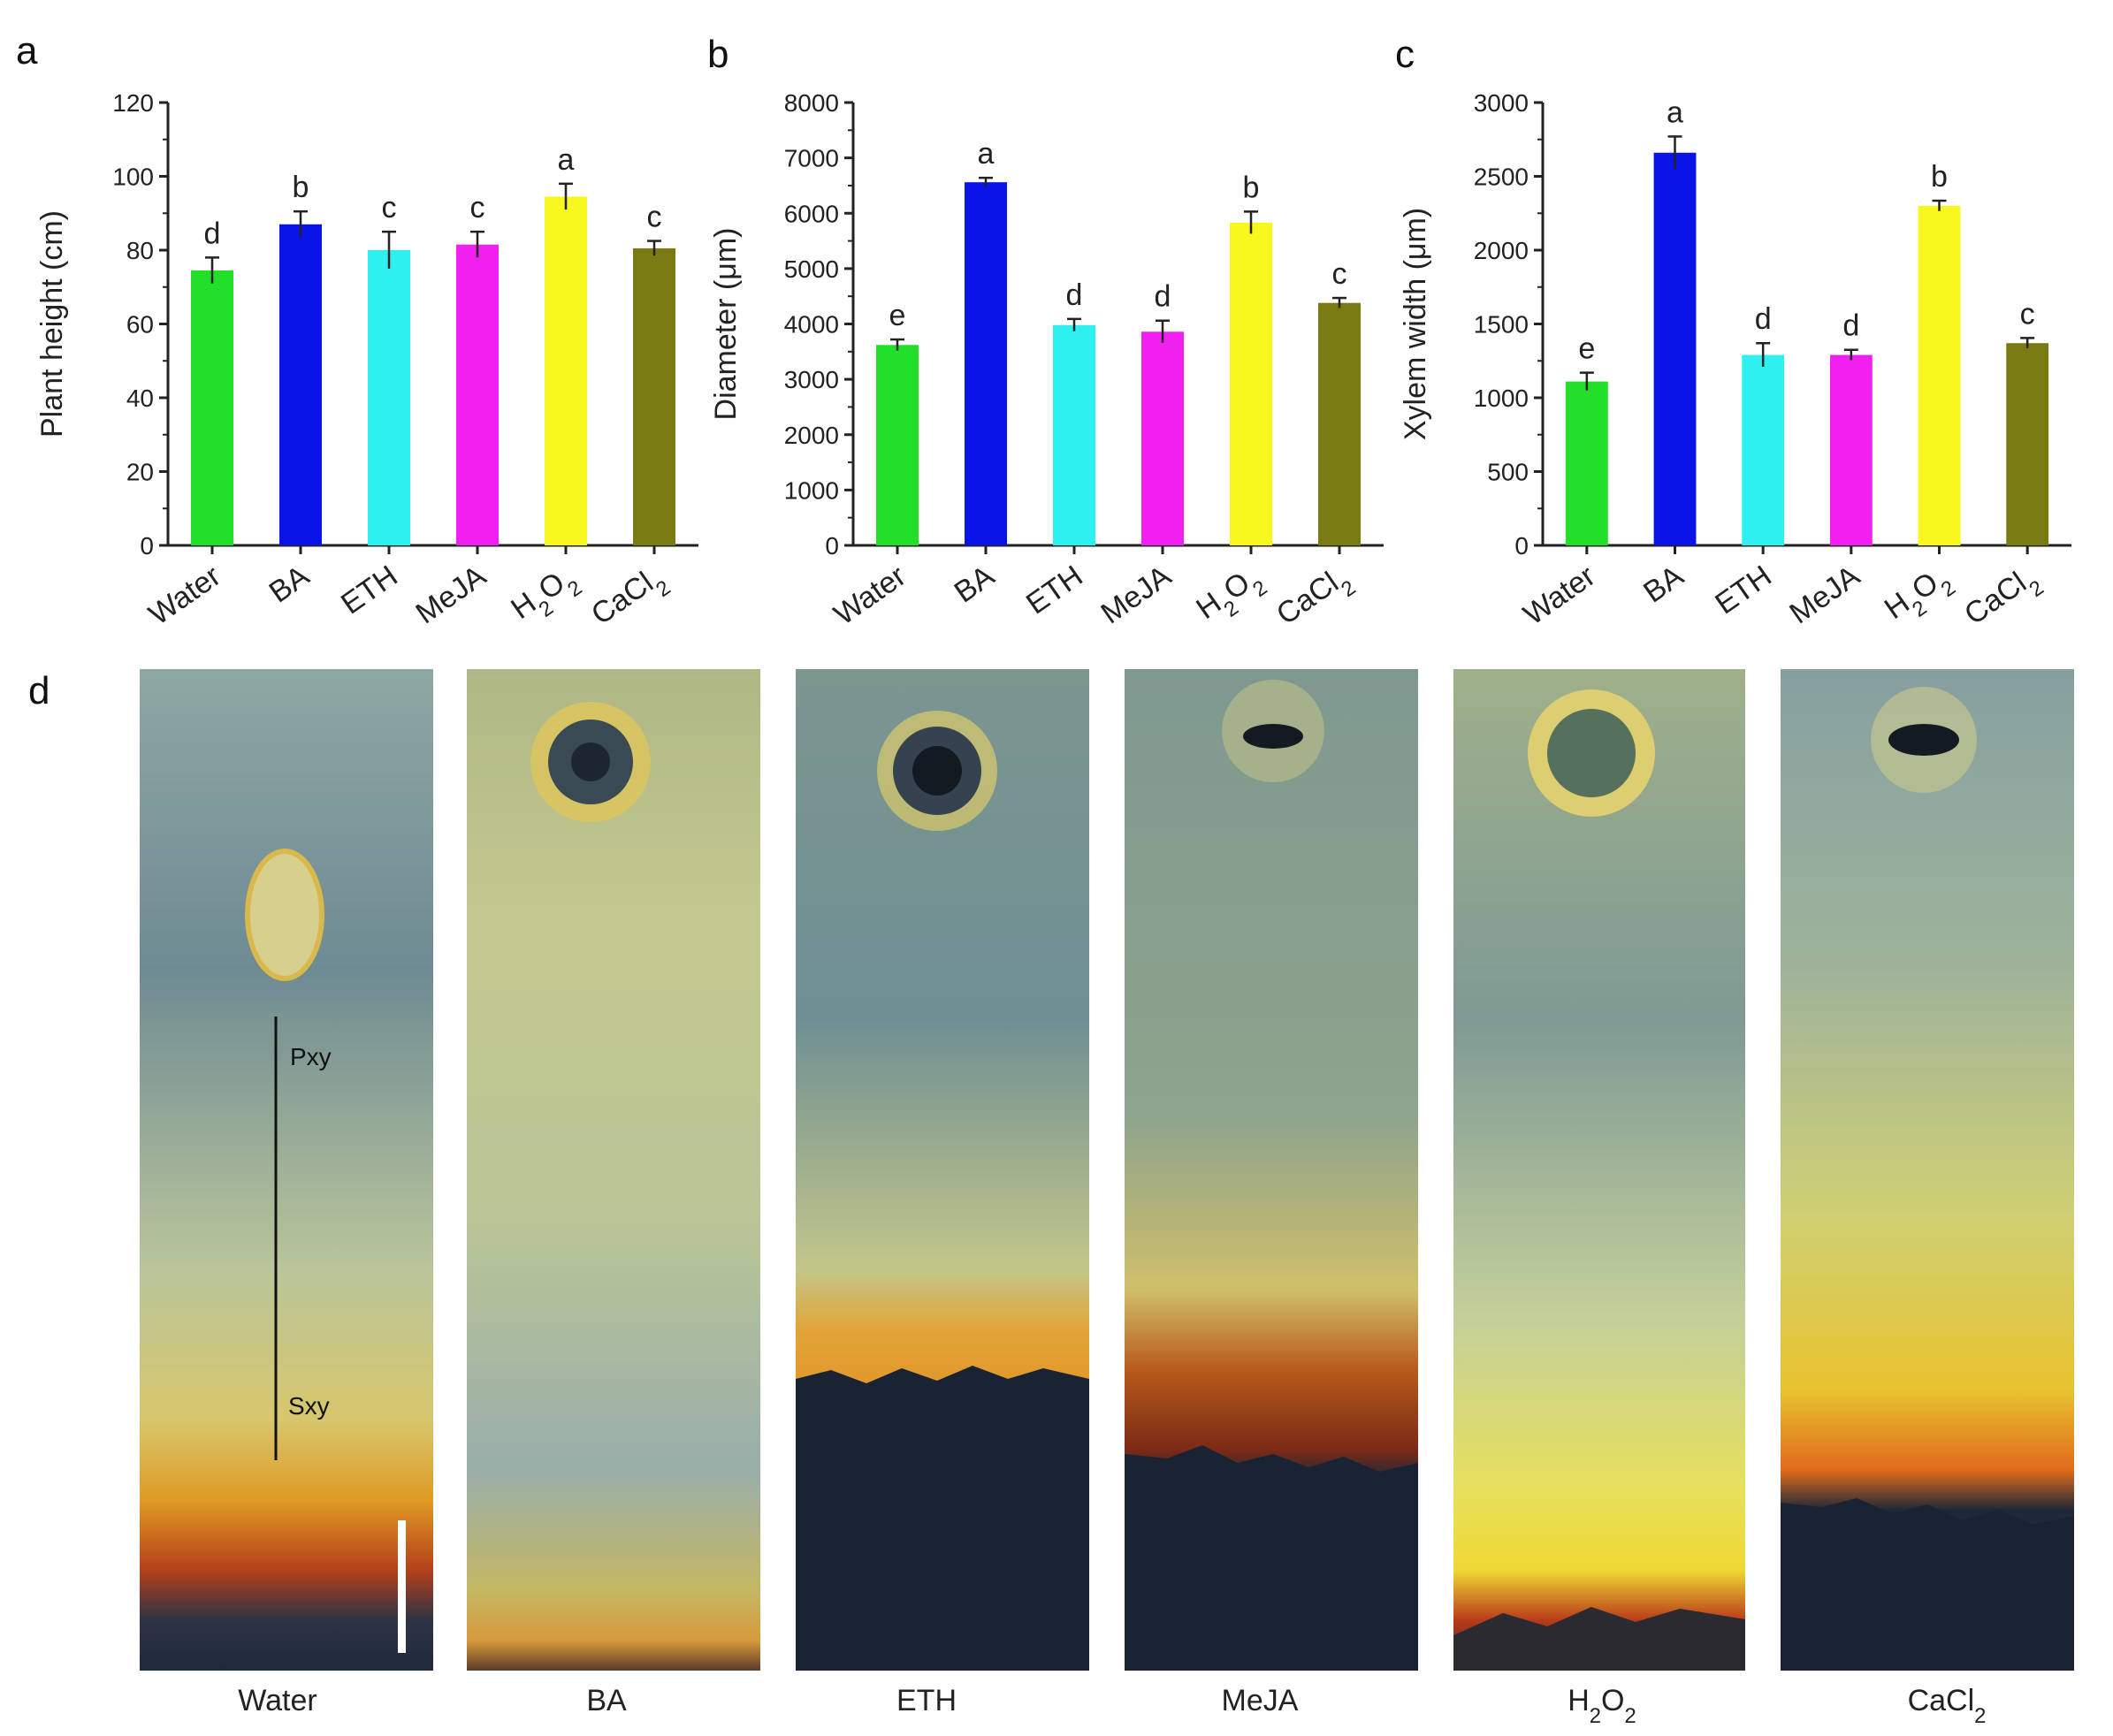 This screenshot has height=1736, width=2113. Describe the element at coordinates (311, 1057) in the screenshot. I see `annotation-pxy: Pxy` at that location.